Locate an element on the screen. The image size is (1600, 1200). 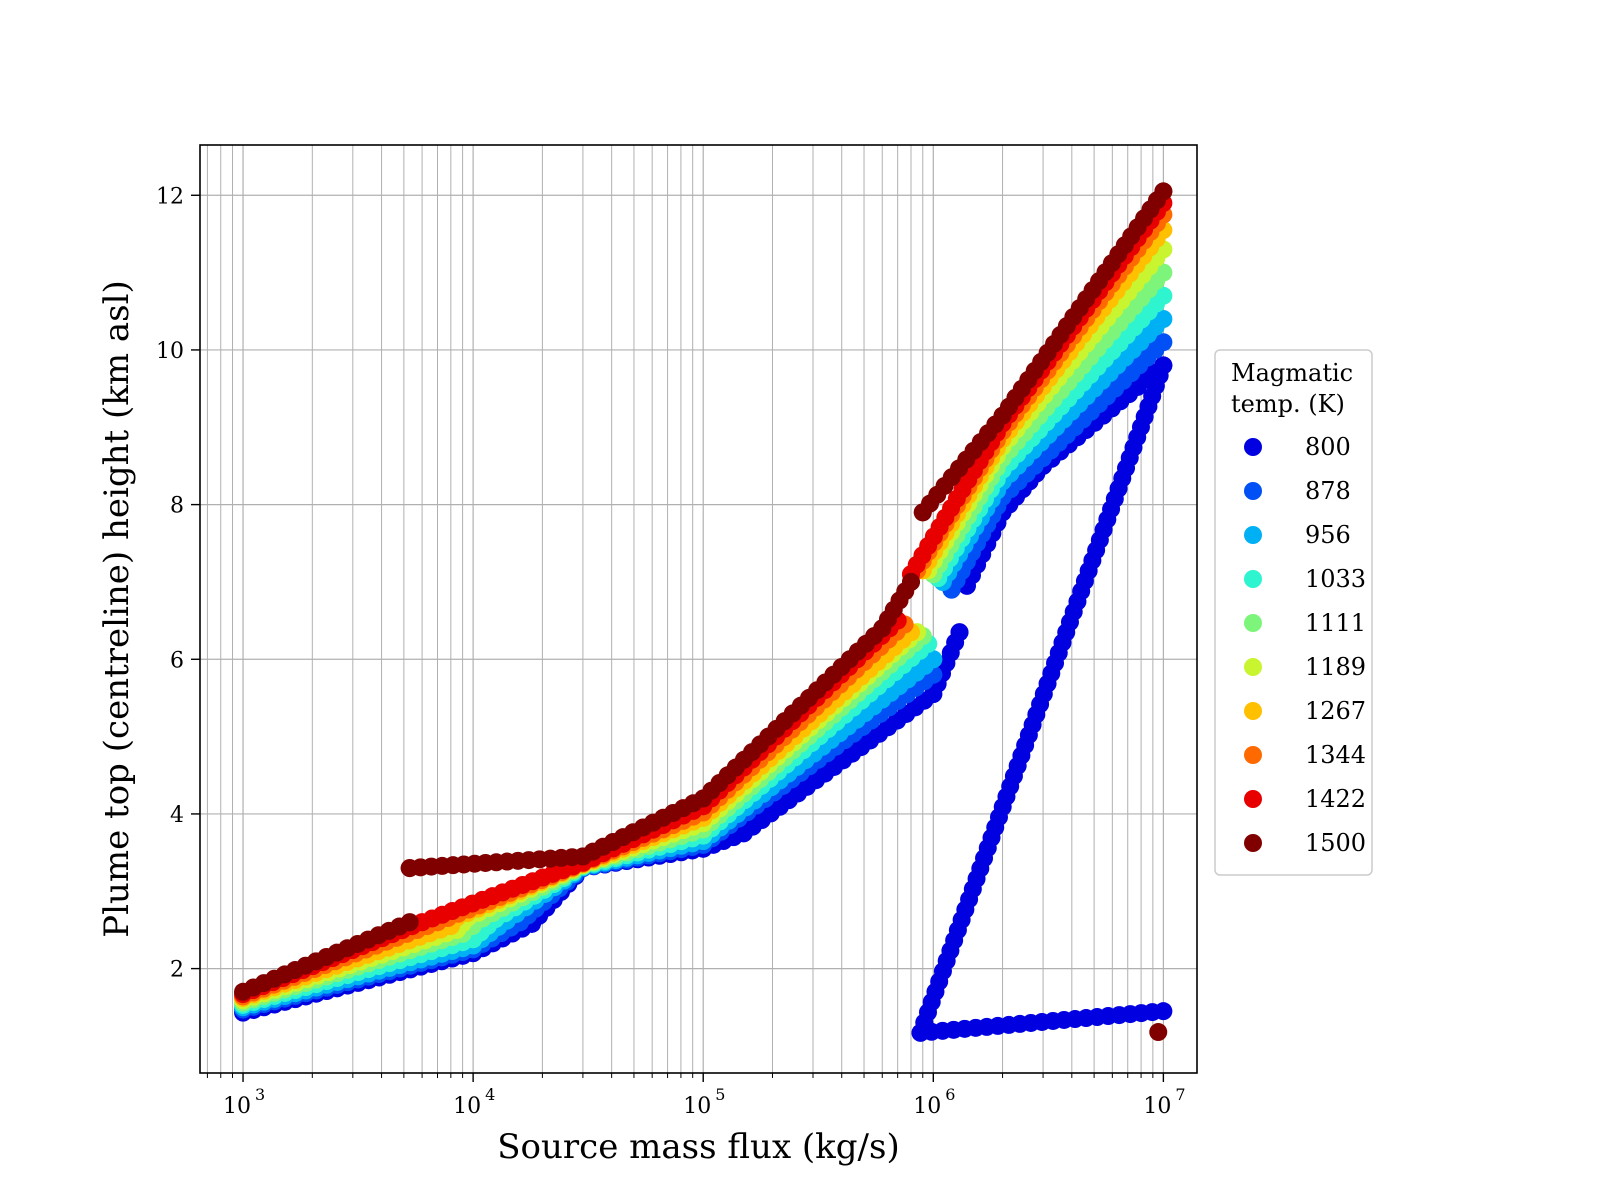
legend-title-line-2: temp. (K) is located at coordinates (1288, 404).